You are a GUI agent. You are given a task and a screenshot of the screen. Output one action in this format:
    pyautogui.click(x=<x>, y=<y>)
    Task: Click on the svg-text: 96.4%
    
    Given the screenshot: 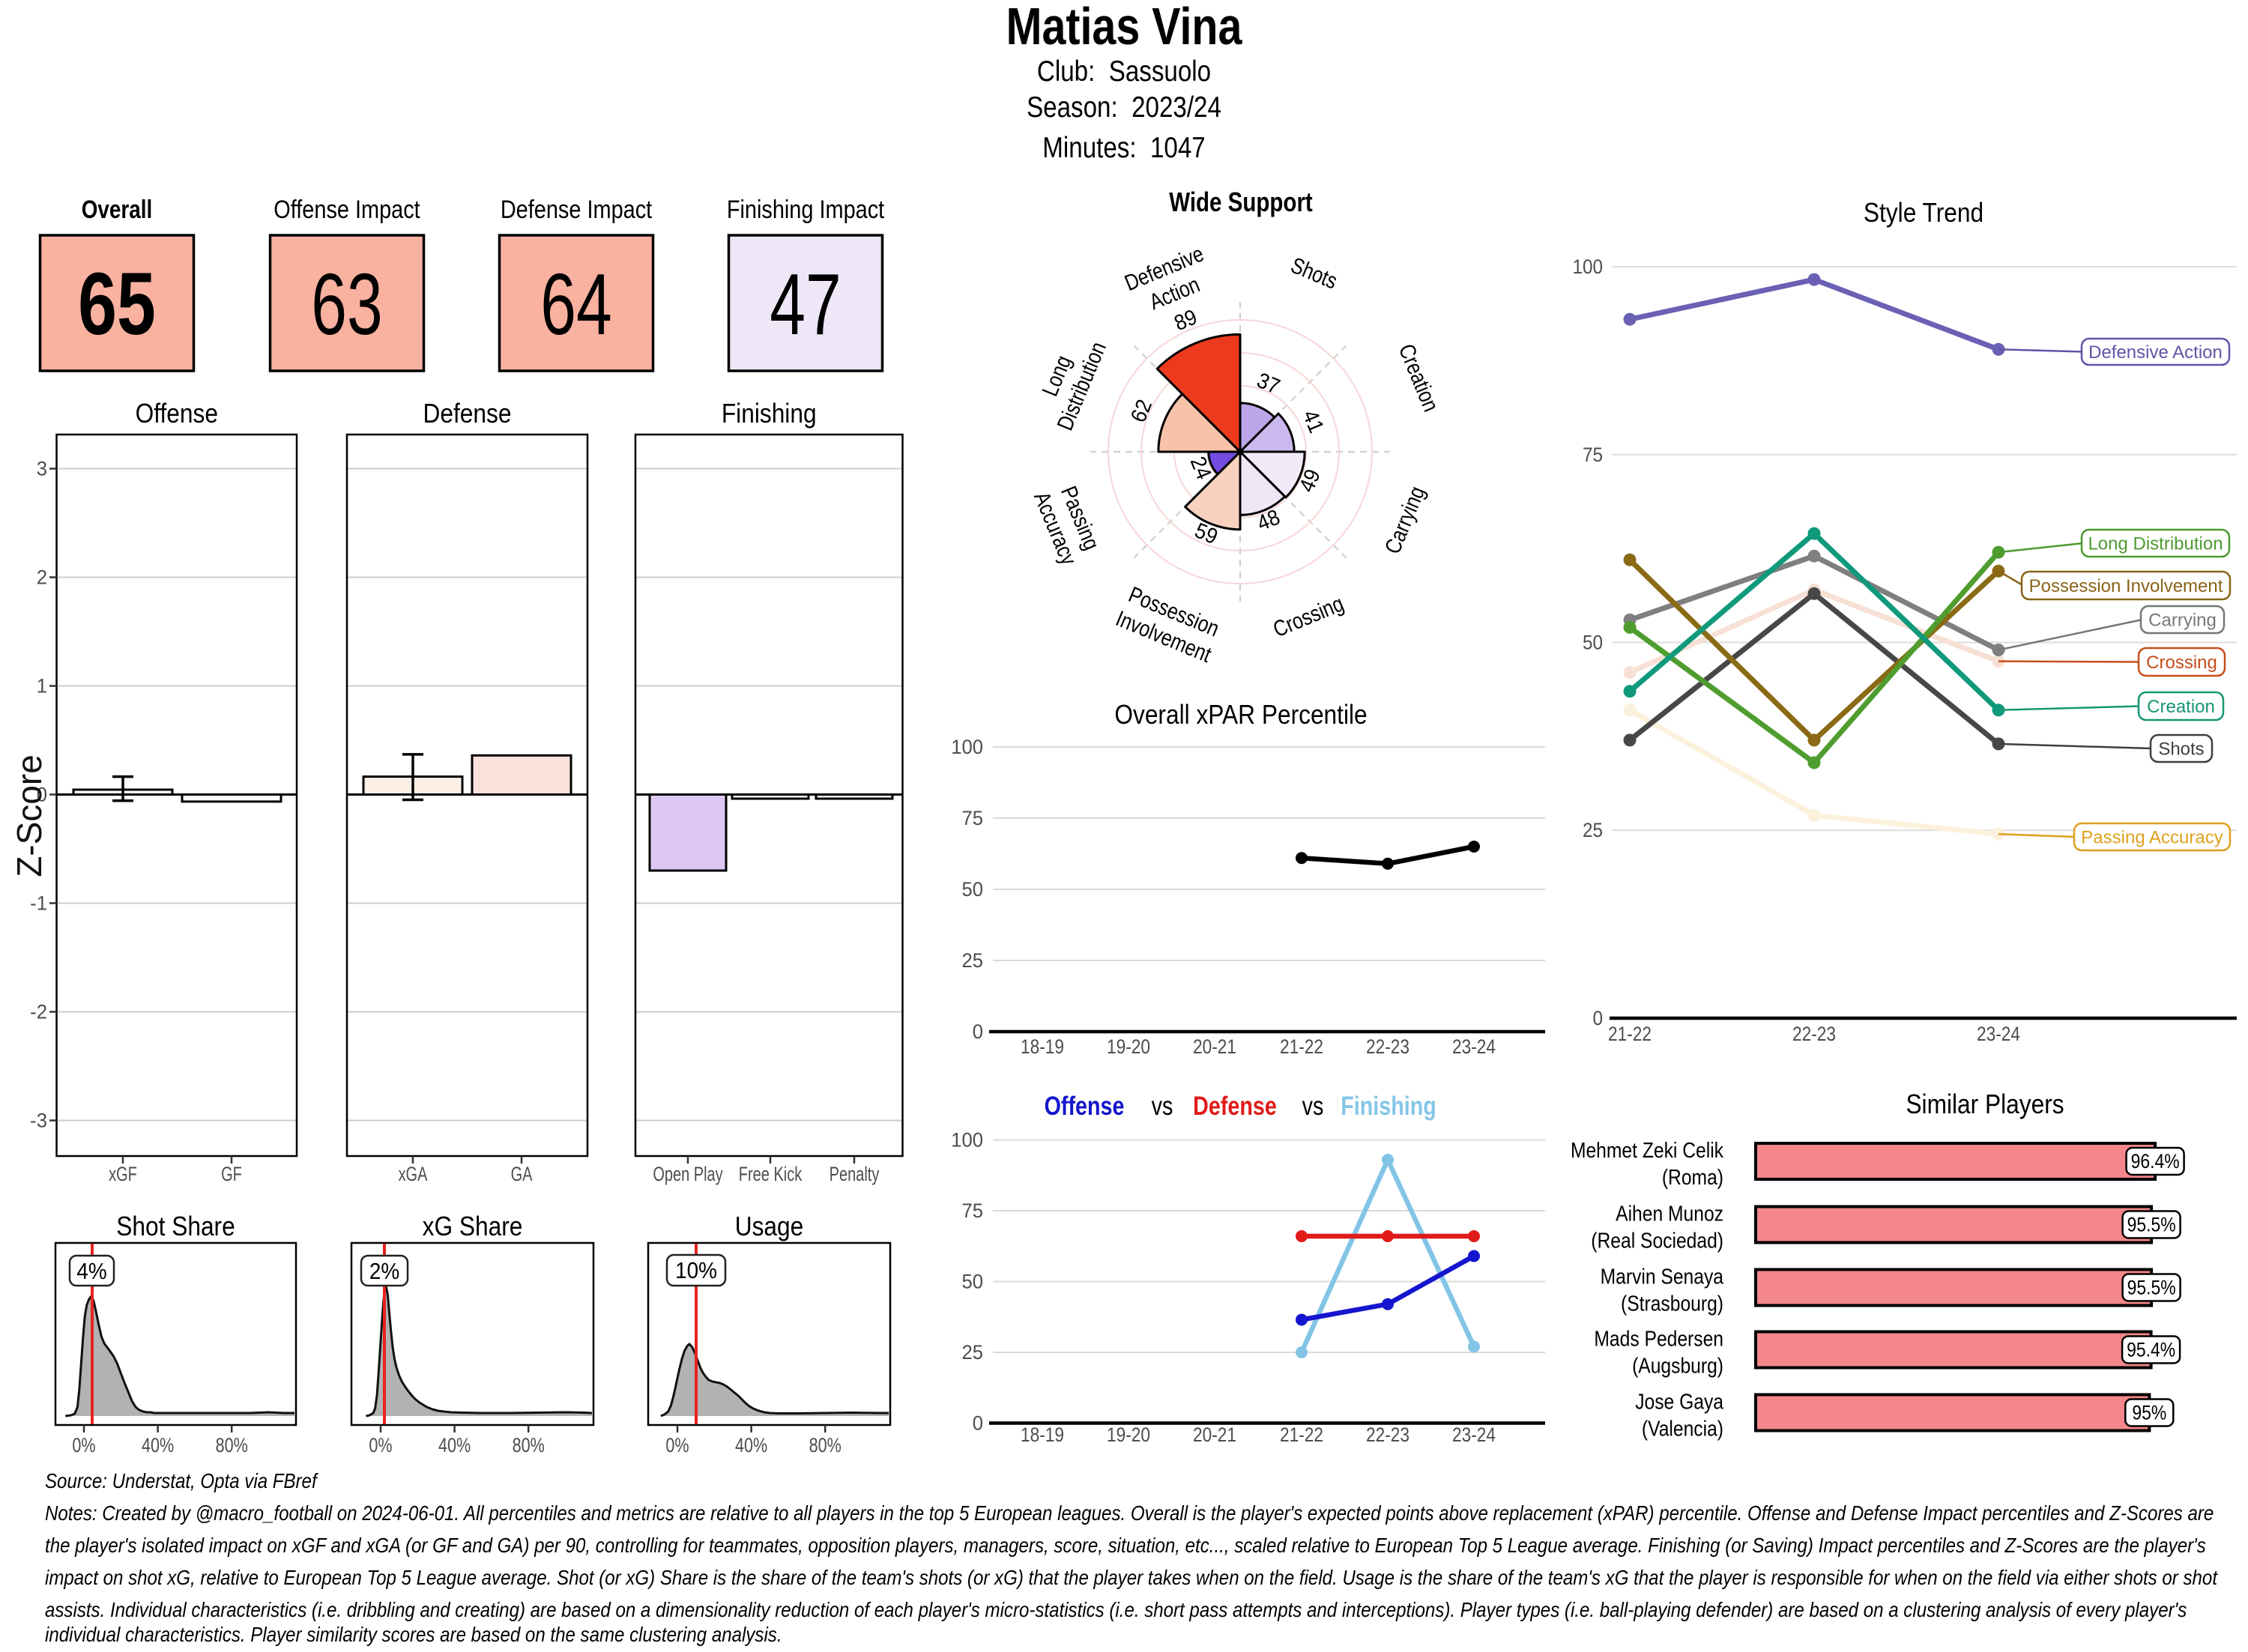 What is the action you would take?
    pyautogui.click(x=2155, y=1161)
    